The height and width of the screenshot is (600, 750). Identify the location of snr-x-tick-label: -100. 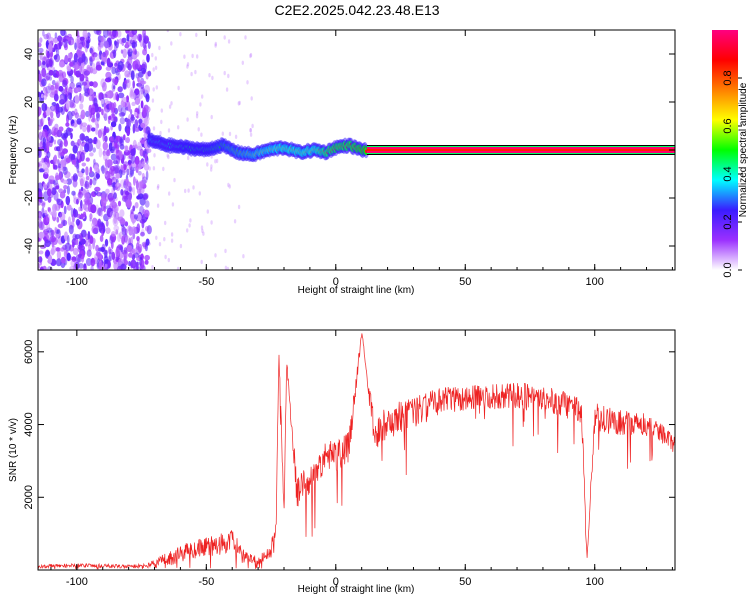
(77, 582).